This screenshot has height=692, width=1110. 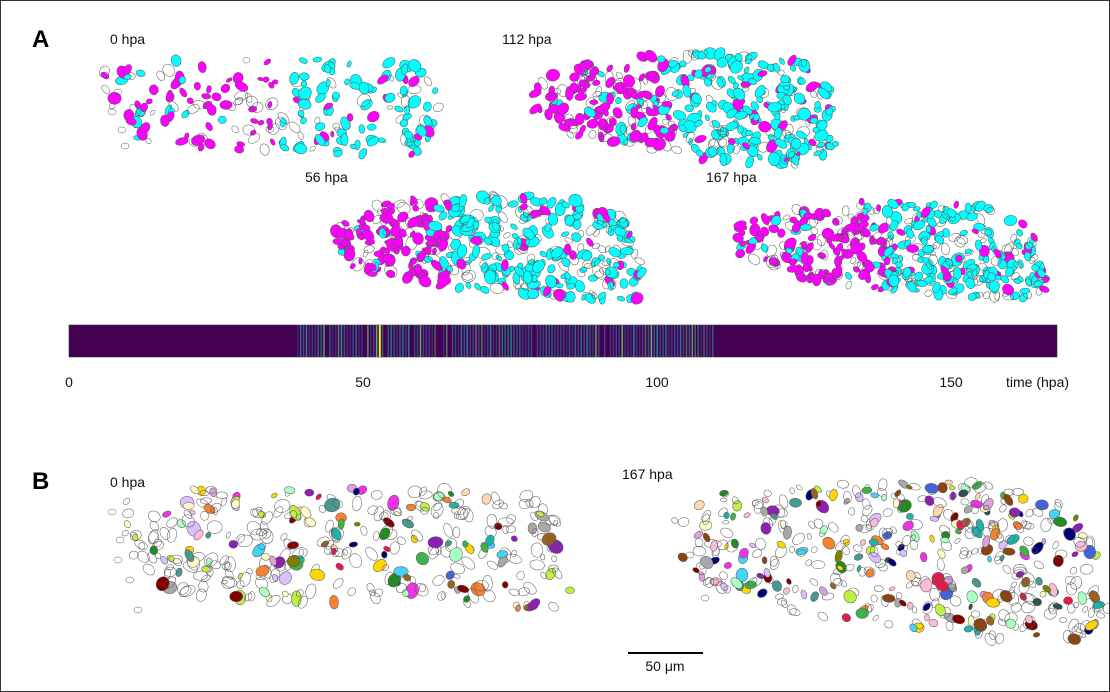 What do you see at coordinates (379, 341) in the screenshot?
I see `timeline-highlight` at bounding box center [379, 341].